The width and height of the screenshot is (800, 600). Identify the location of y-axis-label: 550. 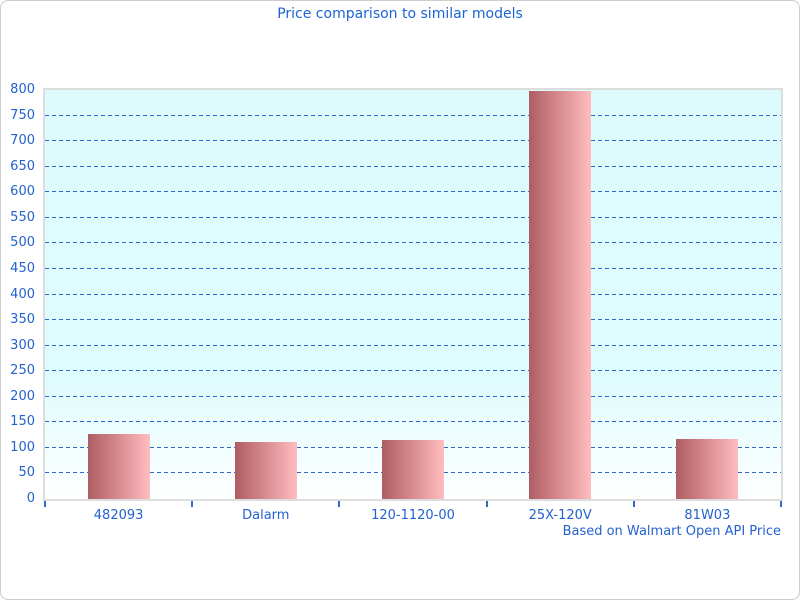
(22, 217).